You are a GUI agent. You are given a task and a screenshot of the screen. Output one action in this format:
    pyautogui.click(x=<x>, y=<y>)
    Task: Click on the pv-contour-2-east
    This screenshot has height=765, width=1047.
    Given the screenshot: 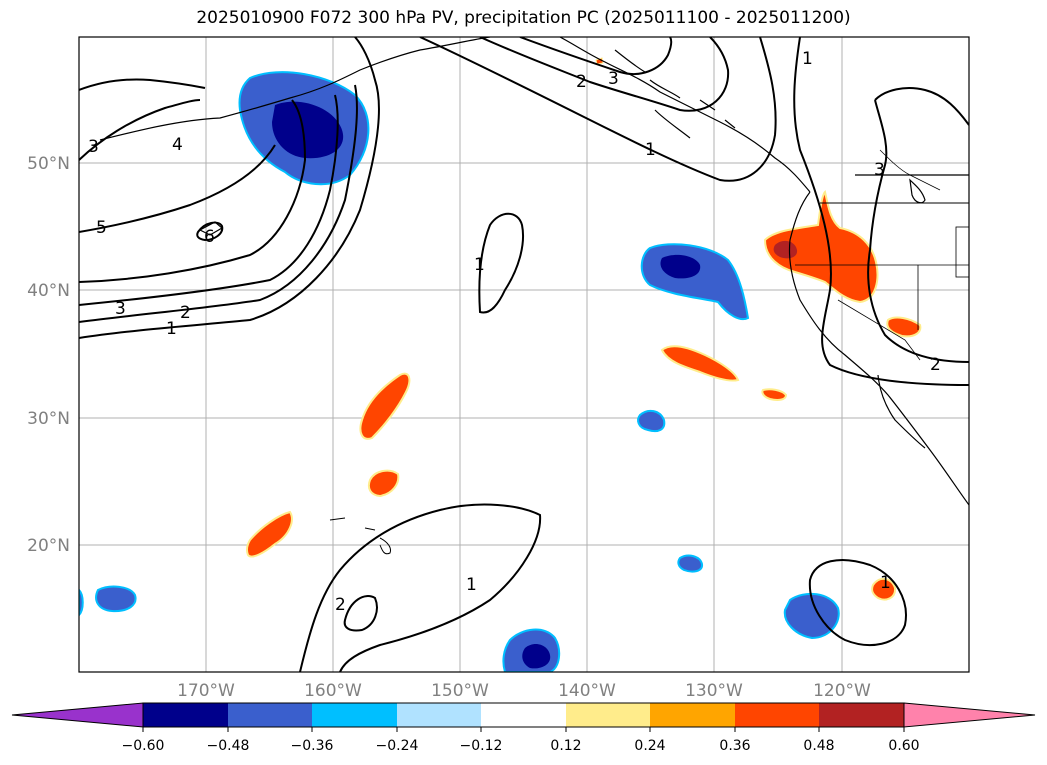 What is the action you would take?
    pyautogui.click(x=918, y=231)
    